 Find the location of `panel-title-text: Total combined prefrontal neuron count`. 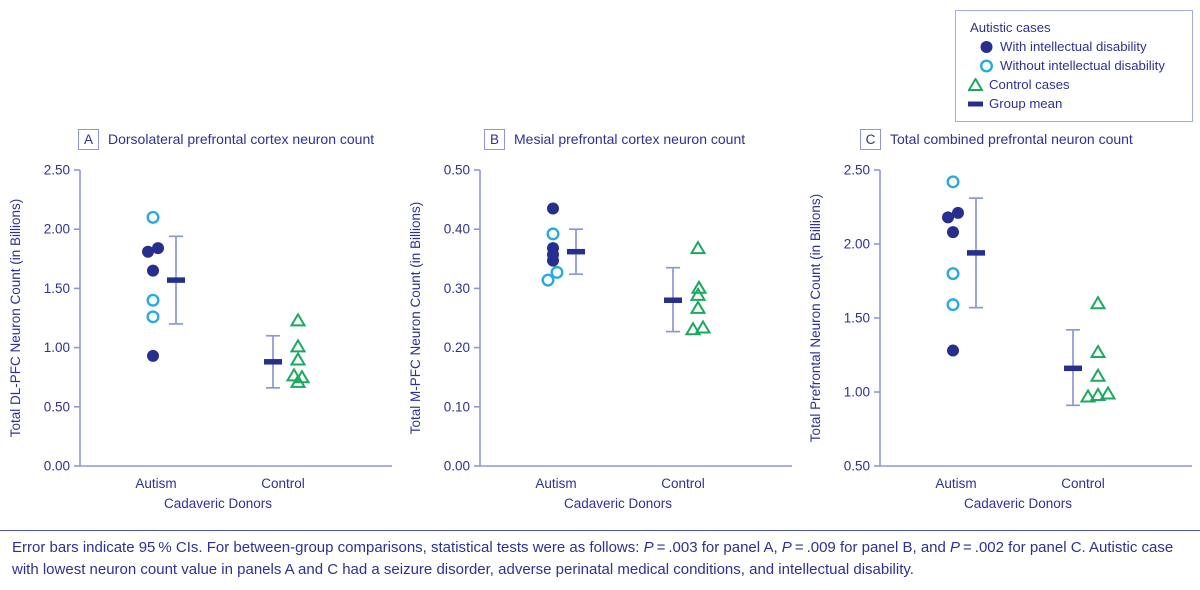

panel-title-text: Total combined prefrontal neuron count is located at coordinates (1011, 139).